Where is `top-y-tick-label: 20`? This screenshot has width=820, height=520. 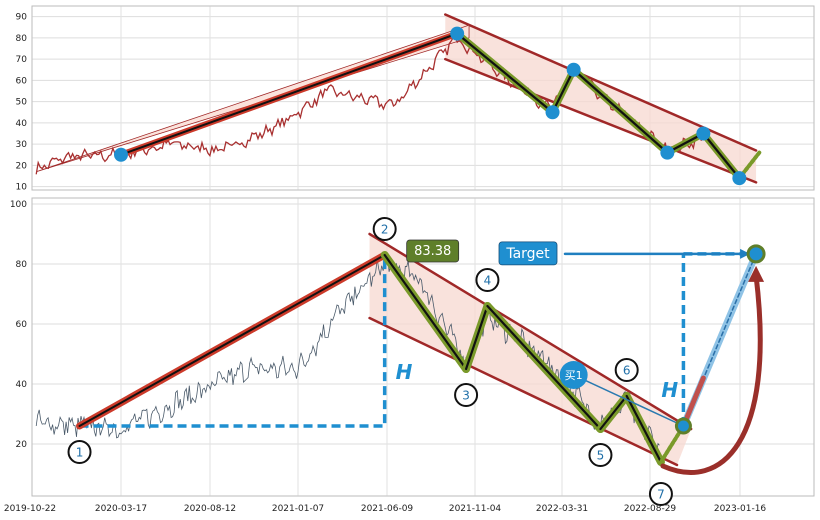
top-y-tick-label: 20 is located at coordinates (22, 166).